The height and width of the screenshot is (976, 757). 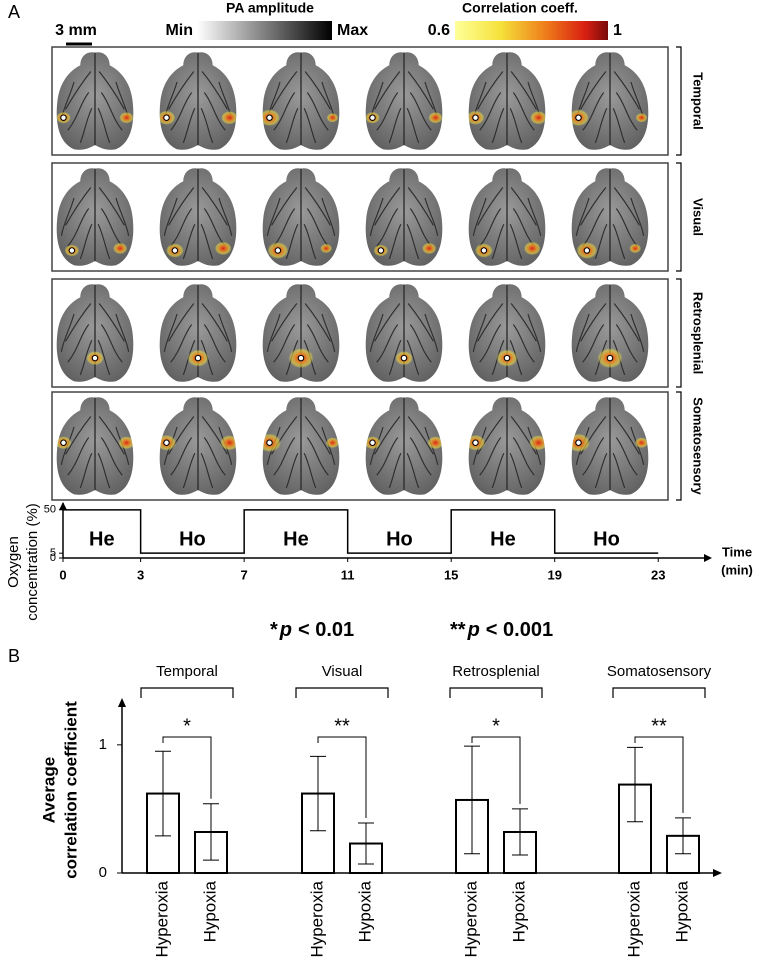 What do you see at coordinates (519, 630) in the screenshot?
I see `legend-threshold: < 0.001` at bounding box center [519, 630].